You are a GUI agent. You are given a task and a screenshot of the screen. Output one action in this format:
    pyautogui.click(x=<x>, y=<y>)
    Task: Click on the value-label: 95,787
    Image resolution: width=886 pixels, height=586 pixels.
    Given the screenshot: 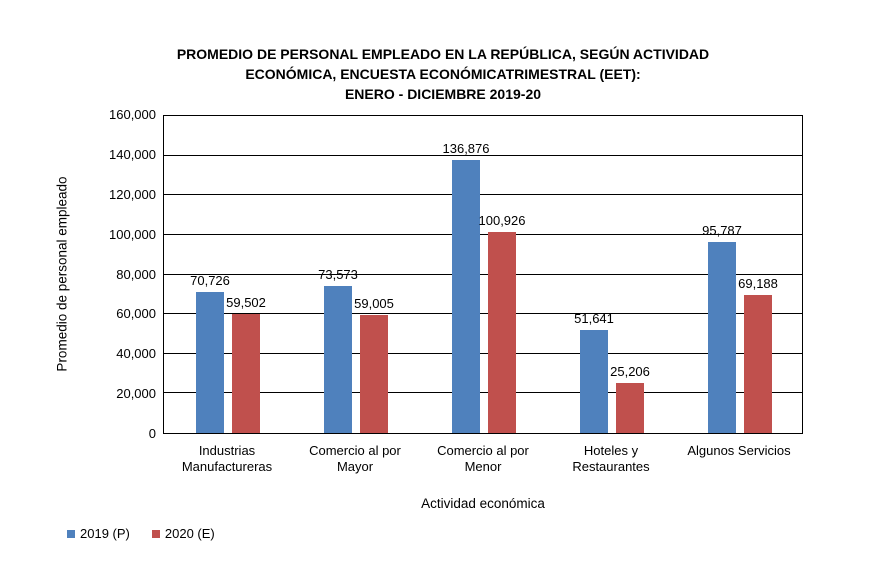 What is the action you would take?
    pyautogui.click(x=722, y=231)
    